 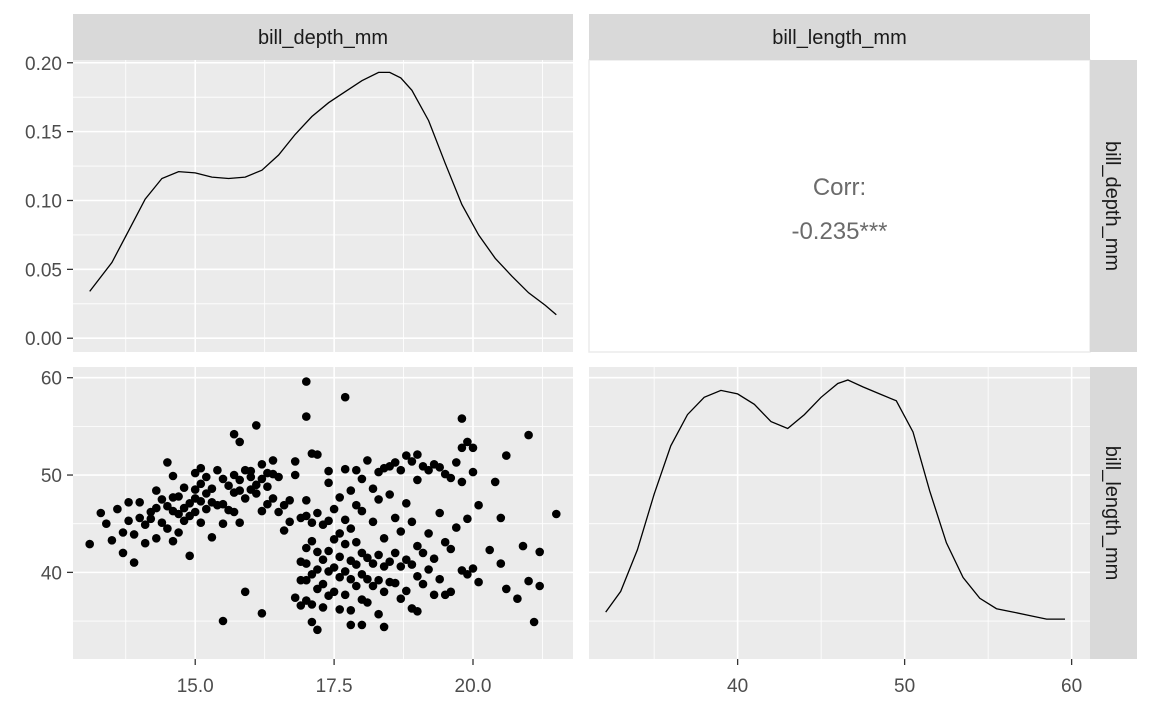 What do you see at coordinates (51, 379) in the screenshot?
I see `y-tick-label: 60` at bounding box center [51, 379].